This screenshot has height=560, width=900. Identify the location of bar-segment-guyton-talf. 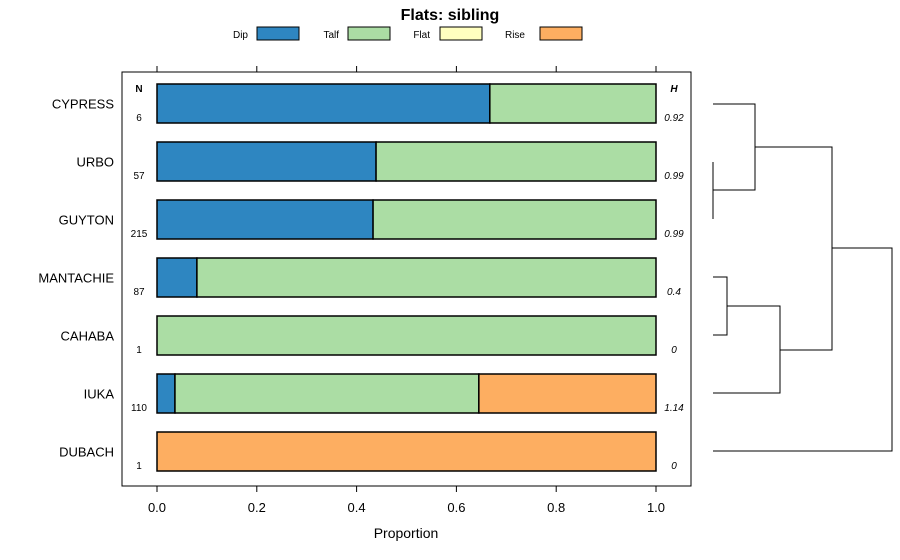
(514, 219).